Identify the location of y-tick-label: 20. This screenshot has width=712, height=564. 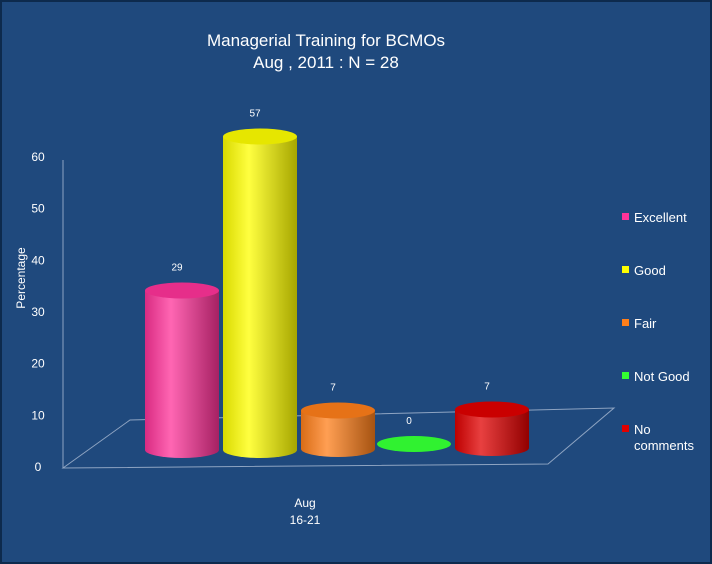
(38, 364).